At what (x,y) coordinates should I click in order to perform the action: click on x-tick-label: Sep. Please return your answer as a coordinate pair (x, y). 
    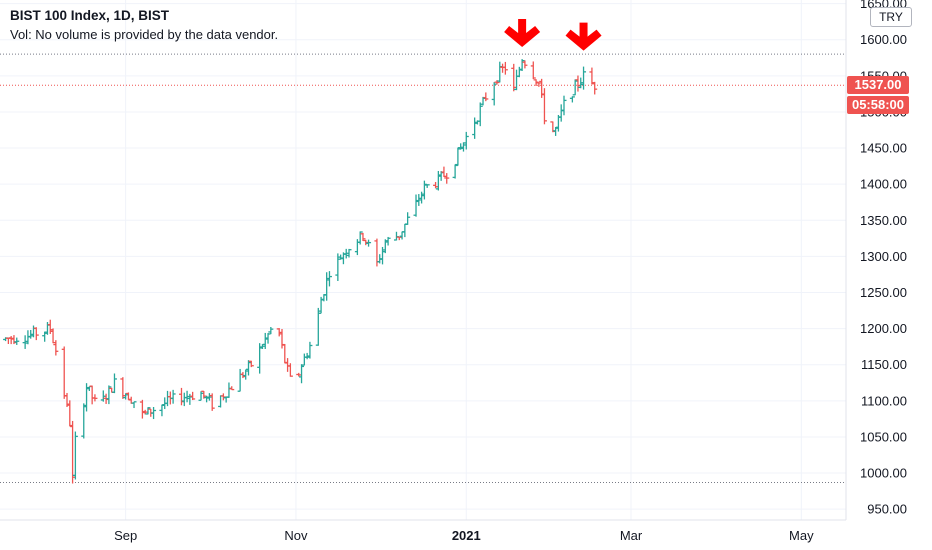
    Looking at the image, I should click on (125, 535).